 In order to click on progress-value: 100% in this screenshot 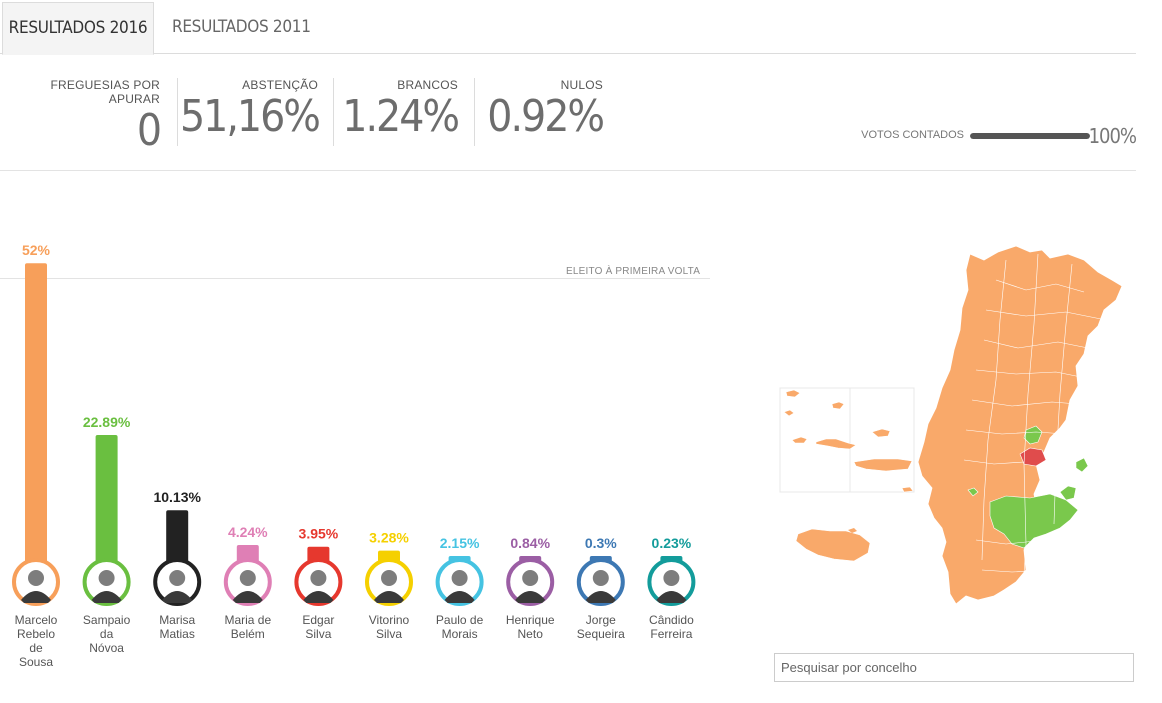, I will do `click(1112, 136)`.